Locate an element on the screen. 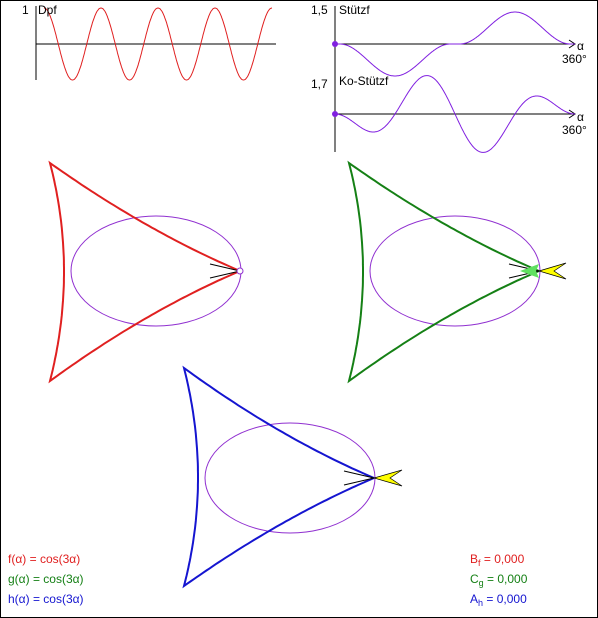  ko-stuetz-end-label: 360° is located at coordinates (574, 130).